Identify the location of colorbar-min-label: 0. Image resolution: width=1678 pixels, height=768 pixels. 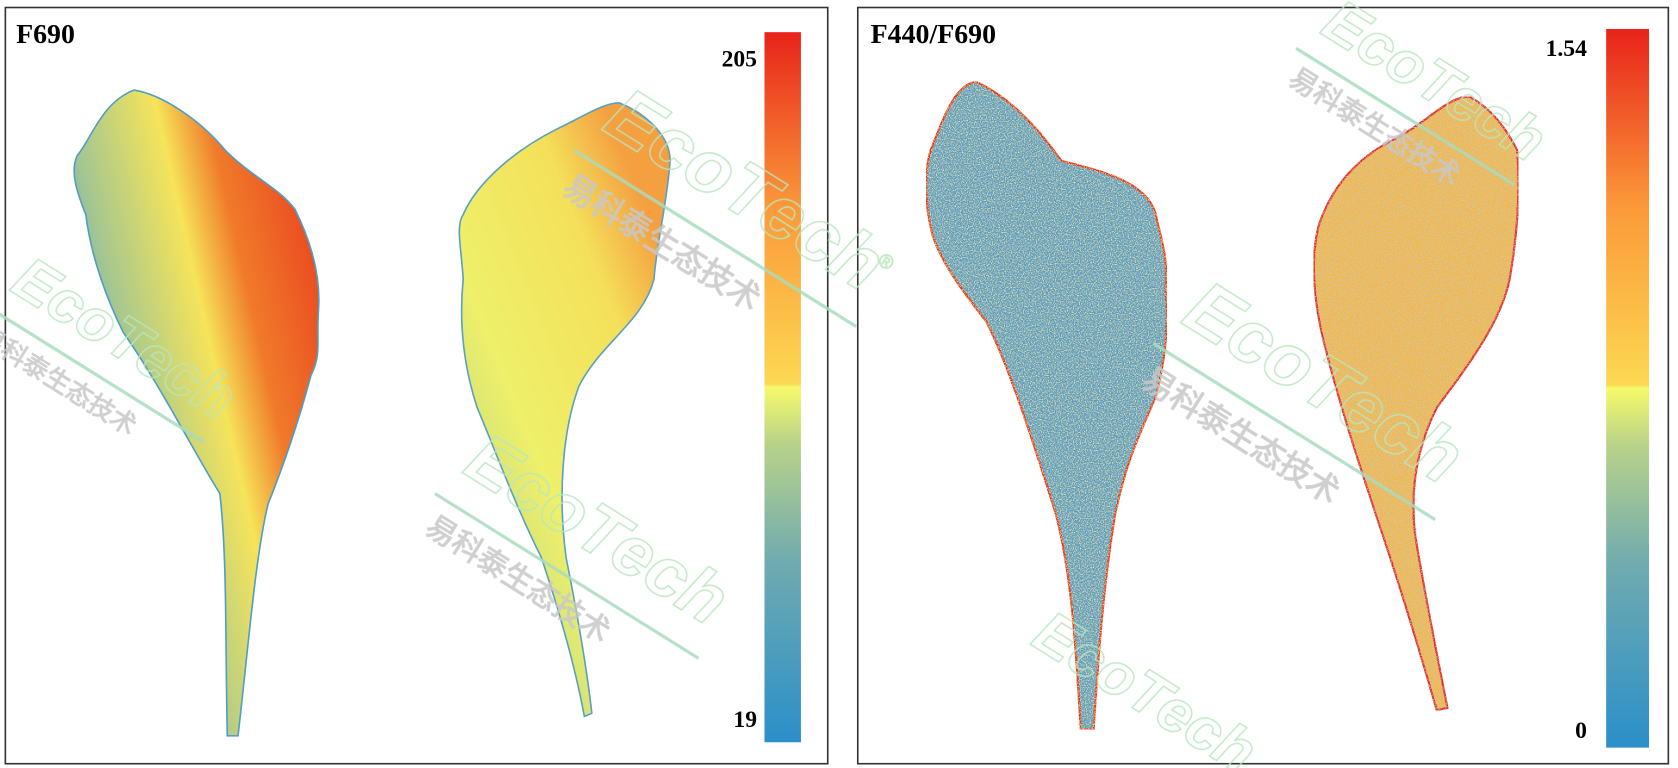
(1581, 731).